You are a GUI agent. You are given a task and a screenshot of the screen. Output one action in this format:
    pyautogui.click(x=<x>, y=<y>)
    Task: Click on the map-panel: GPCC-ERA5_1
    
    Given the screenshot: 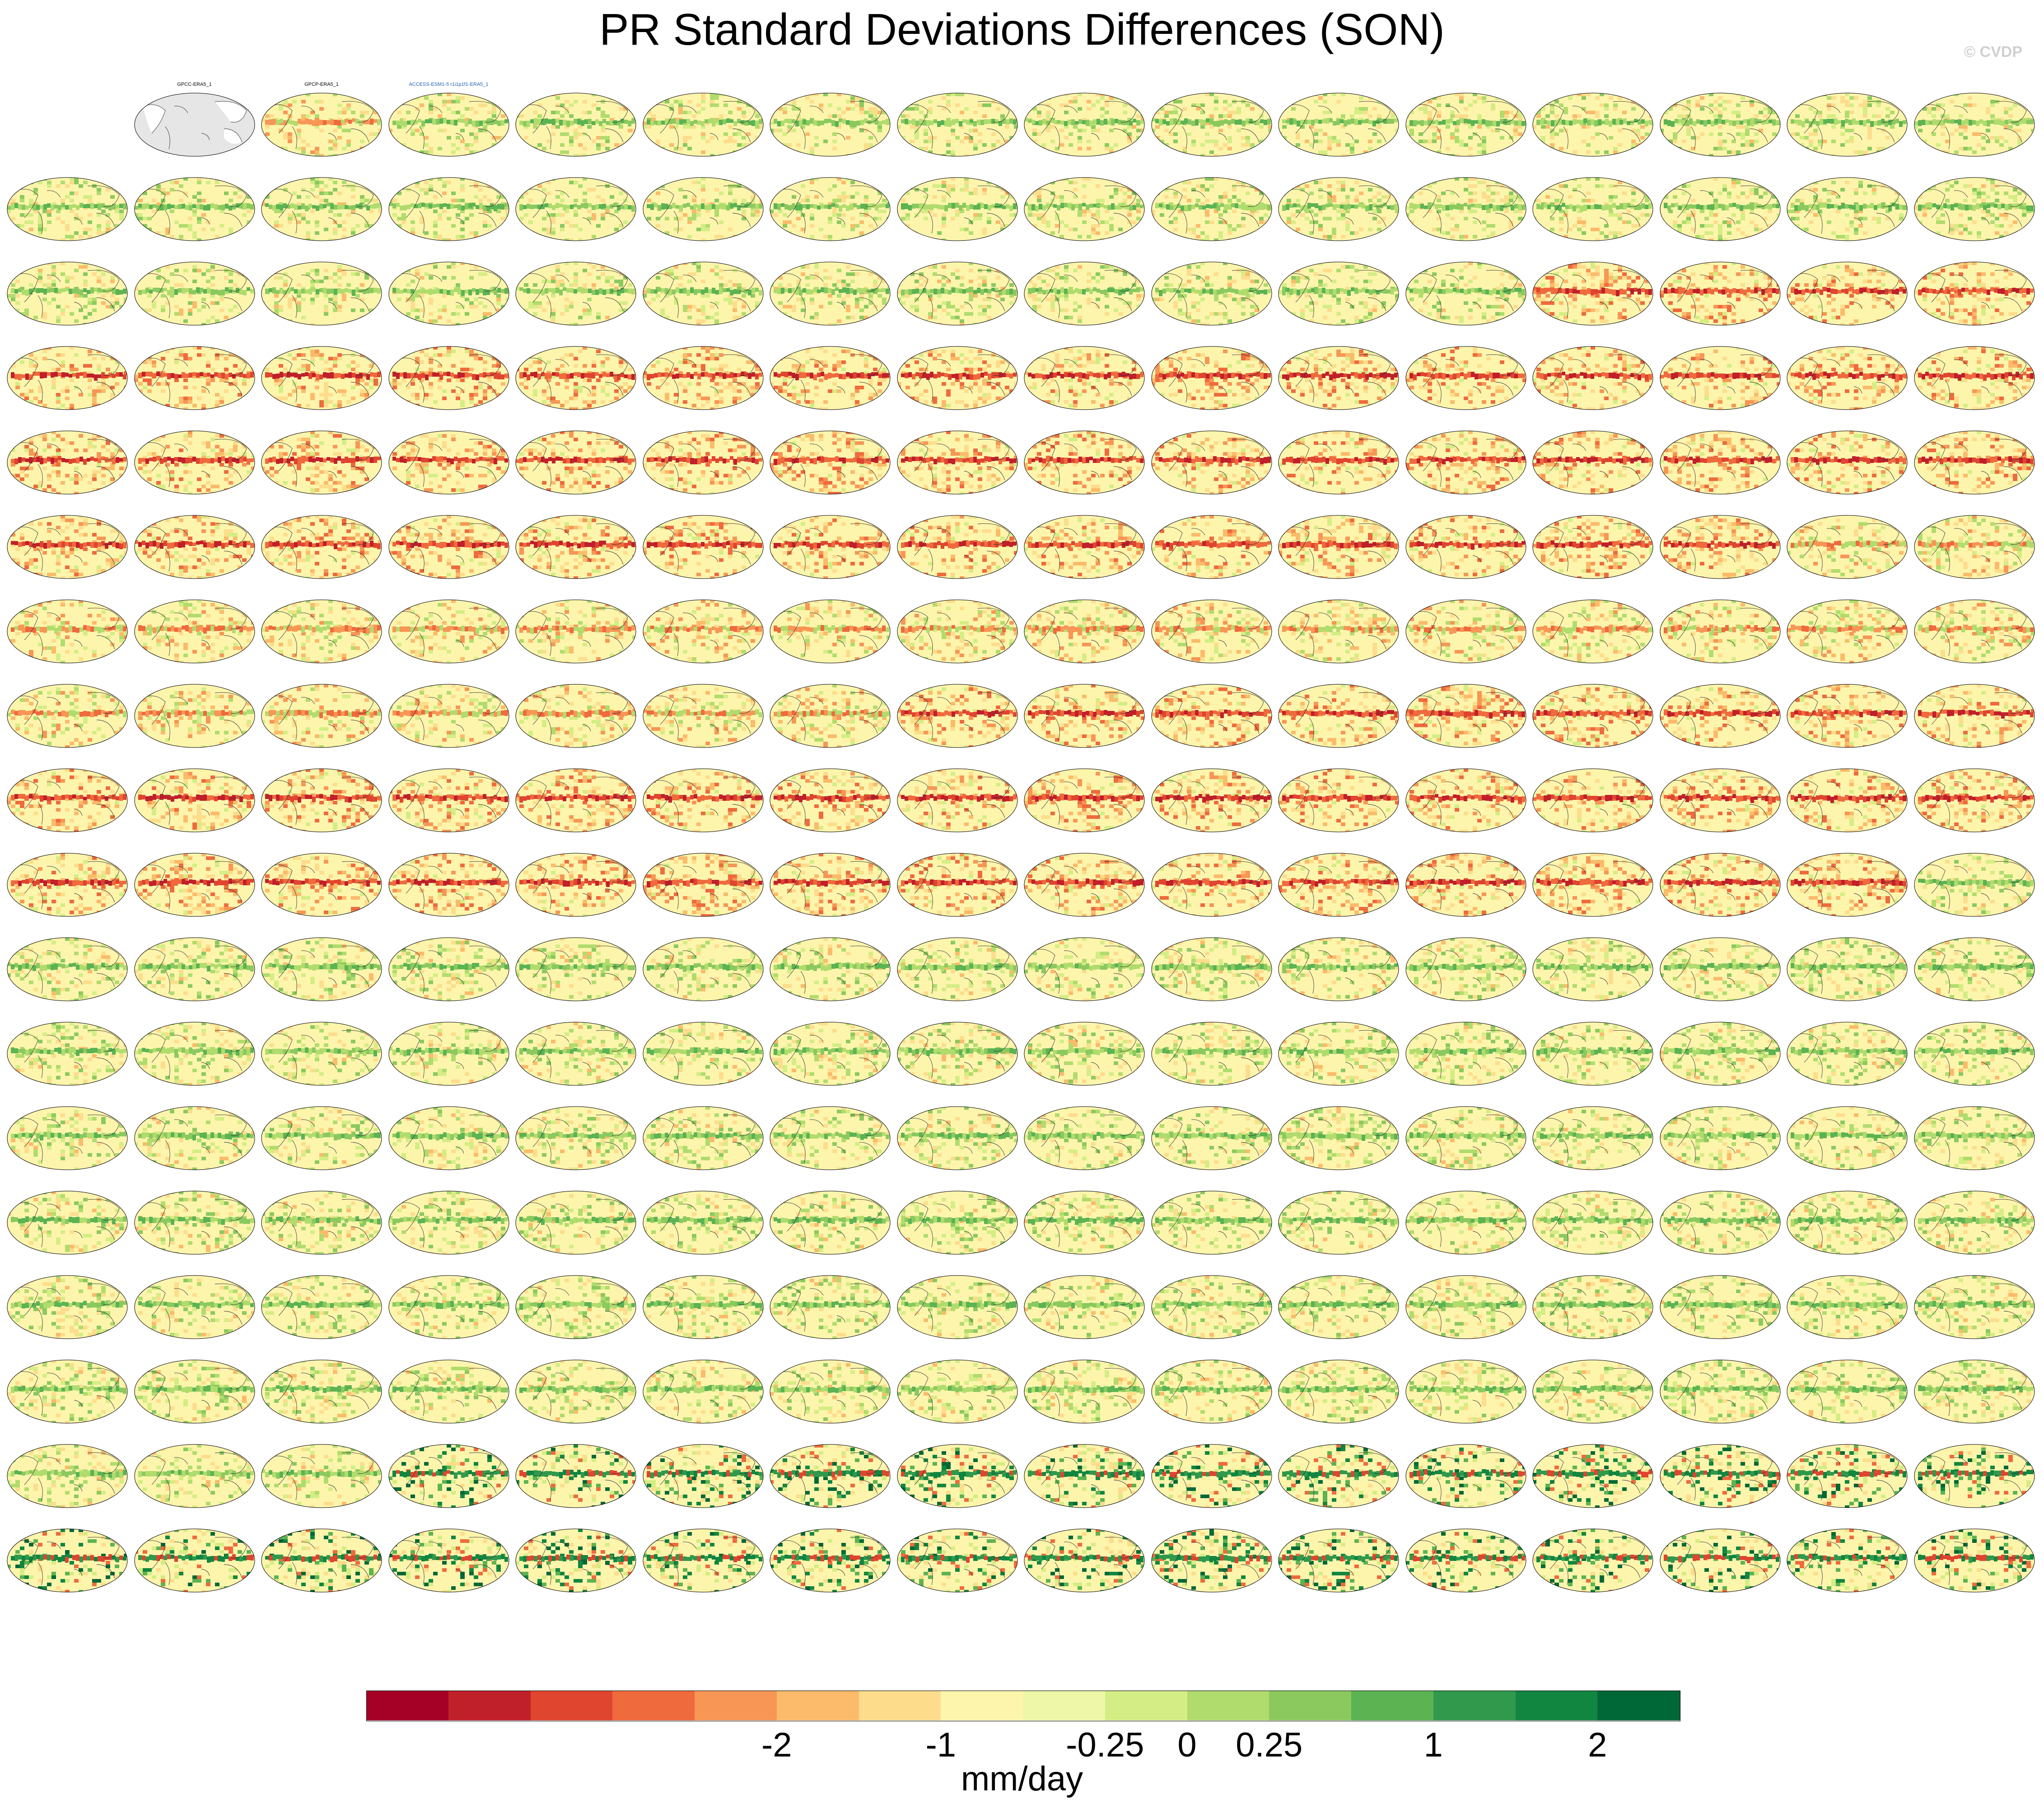 What is the action you would take?
    pyautogui.click(x=195, y=125)
    